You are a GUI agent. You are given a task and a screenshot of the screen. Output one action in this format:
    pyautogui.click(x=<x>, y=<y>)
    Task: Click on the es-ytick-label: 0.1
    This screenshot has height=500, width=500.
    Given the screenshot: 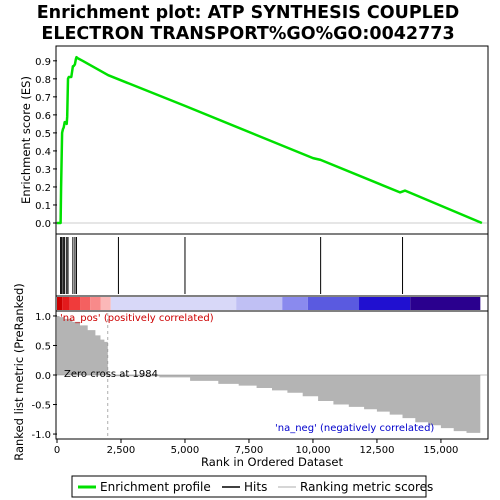 What is the action you would take?
    pyautogui.click(x=43, y=206)
    